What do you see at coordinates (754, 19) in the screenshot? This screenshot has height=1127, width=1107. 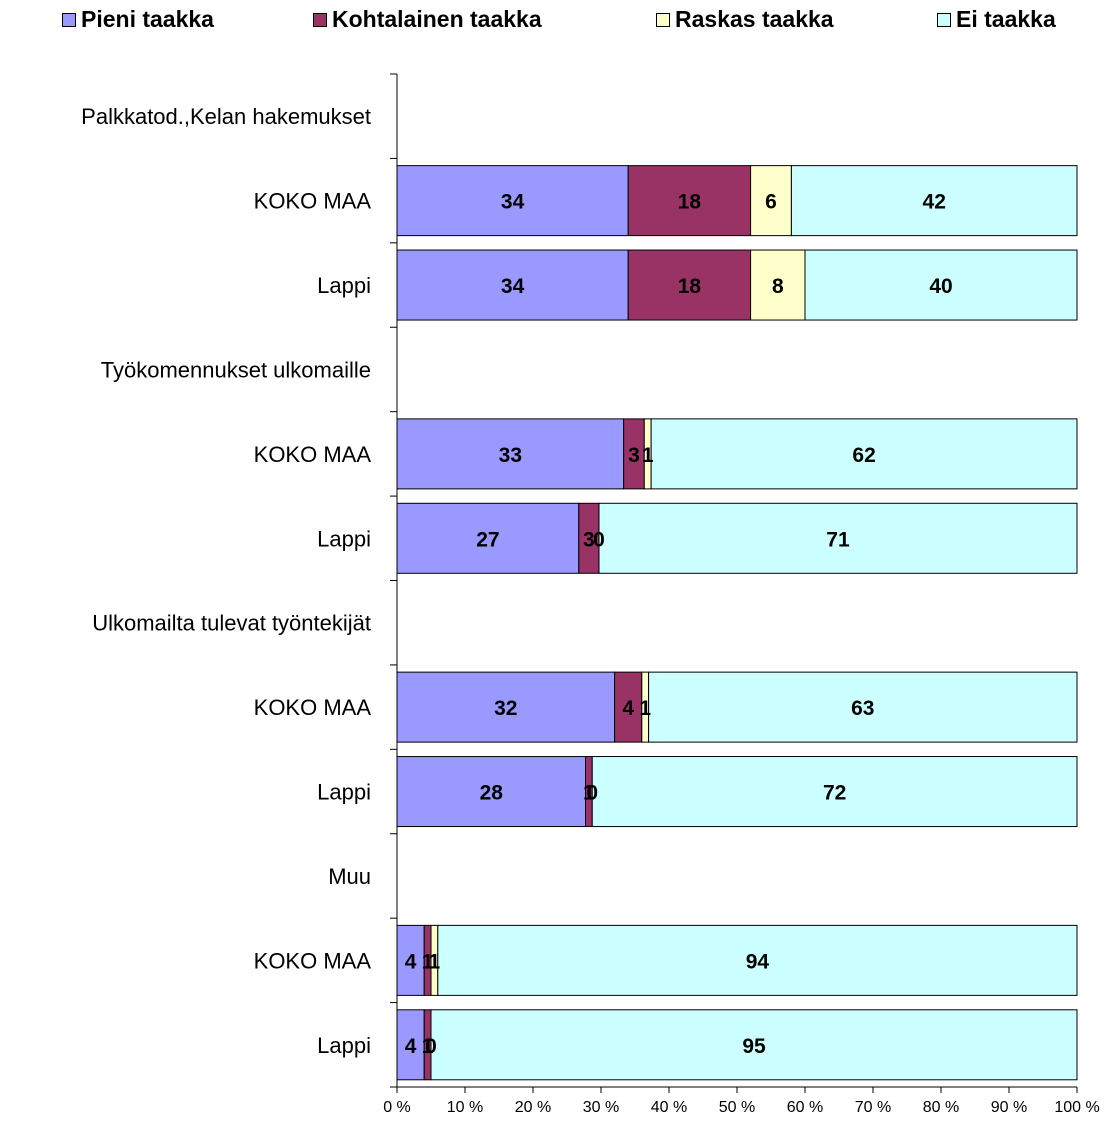 I see `legend-label-raskas: Raskas taakka` at bounding box center [754, 19].